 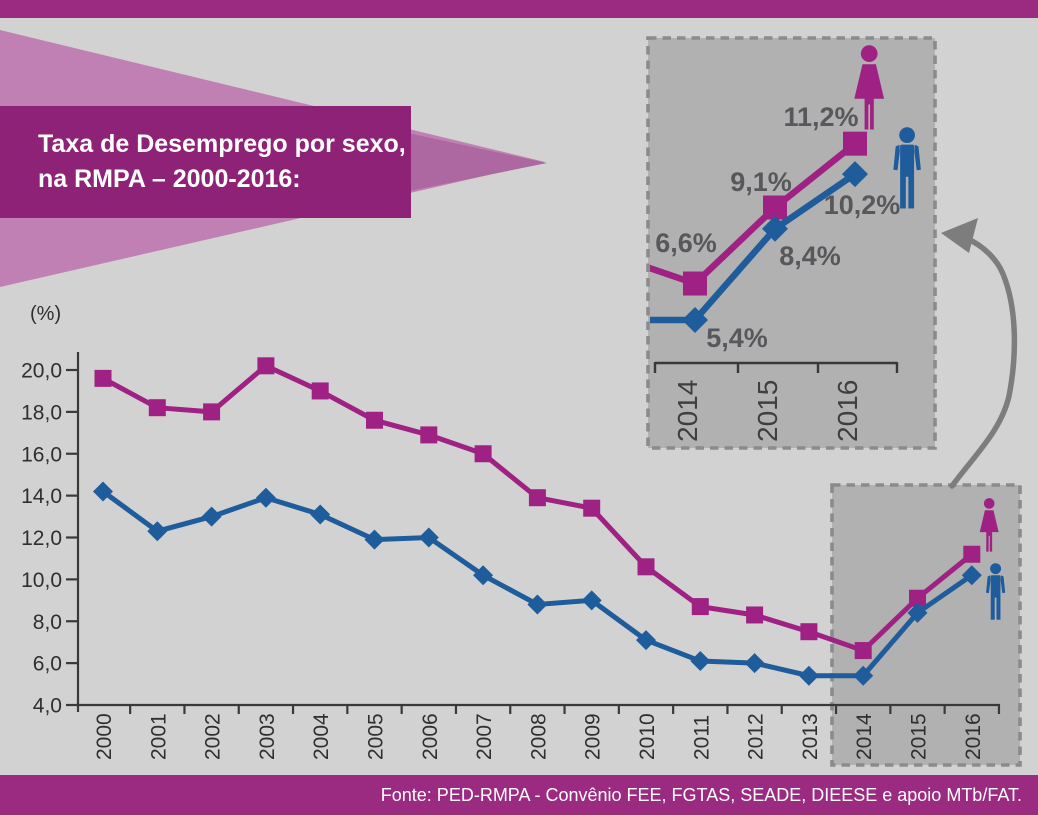 I want to click on x-tick-label: 2013, so click(x=810, y=736).